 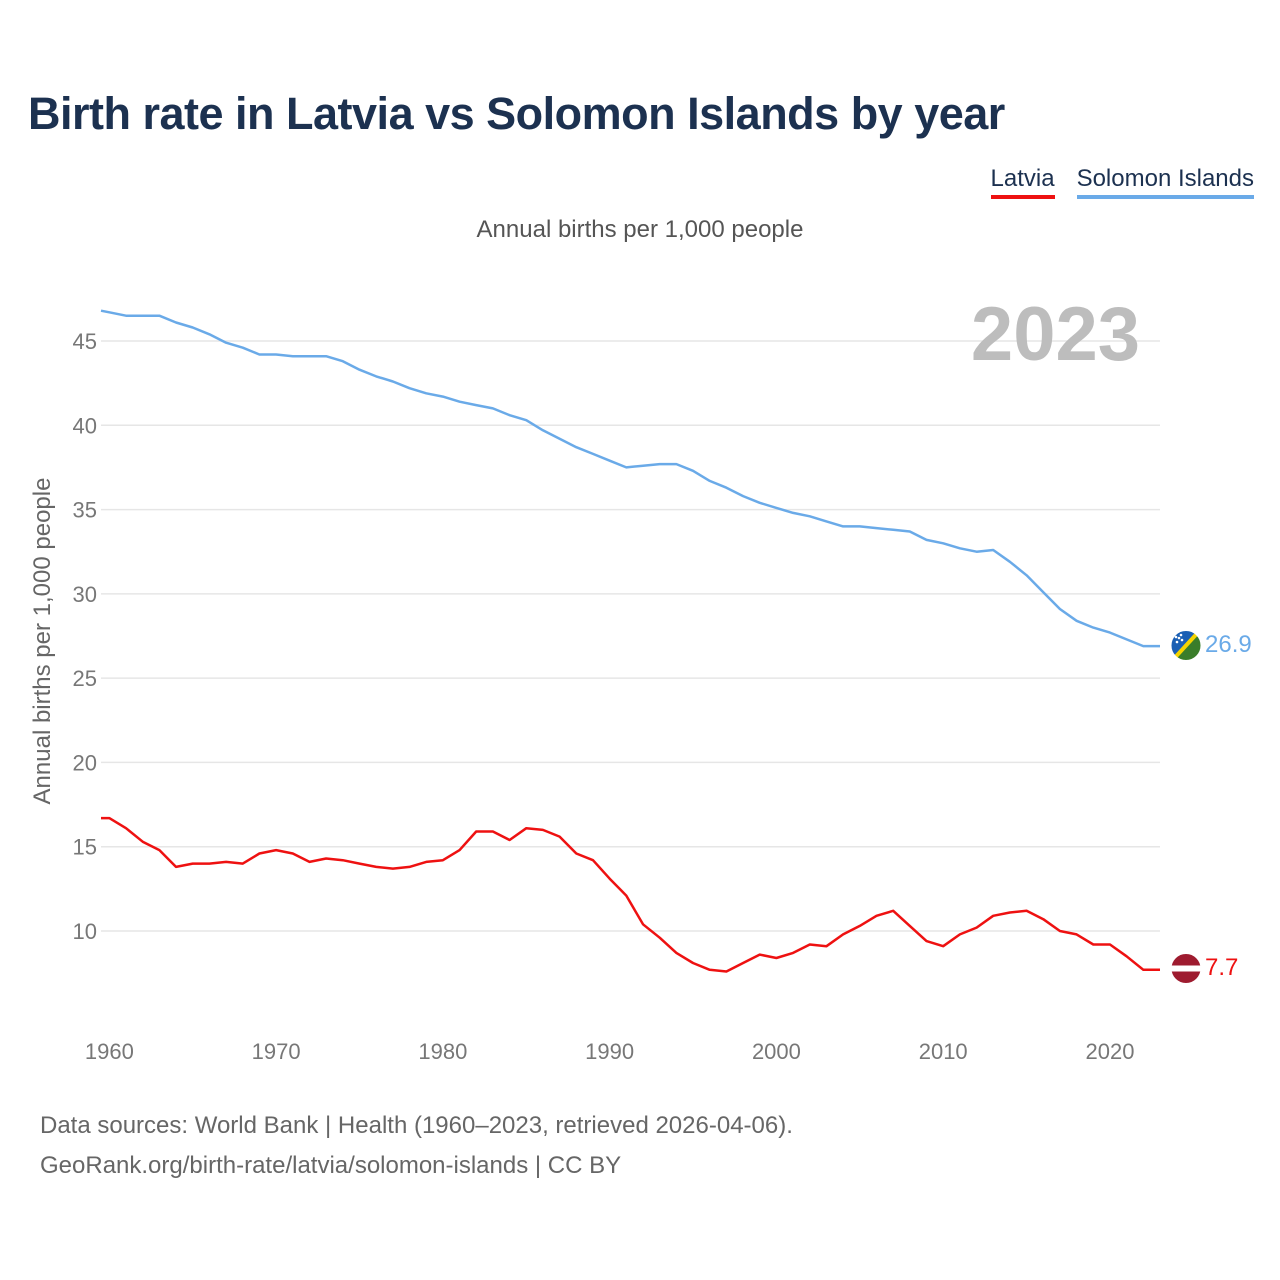 I want to click on x-tick-label: 2000, so click(x=776, y=1051).